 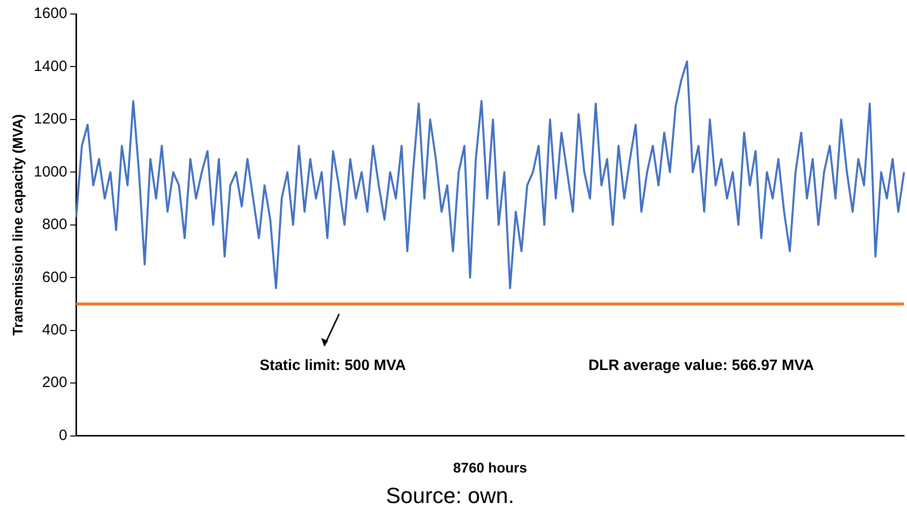 I want to click on y-tick-label: 200, so click(x=55, y=383).